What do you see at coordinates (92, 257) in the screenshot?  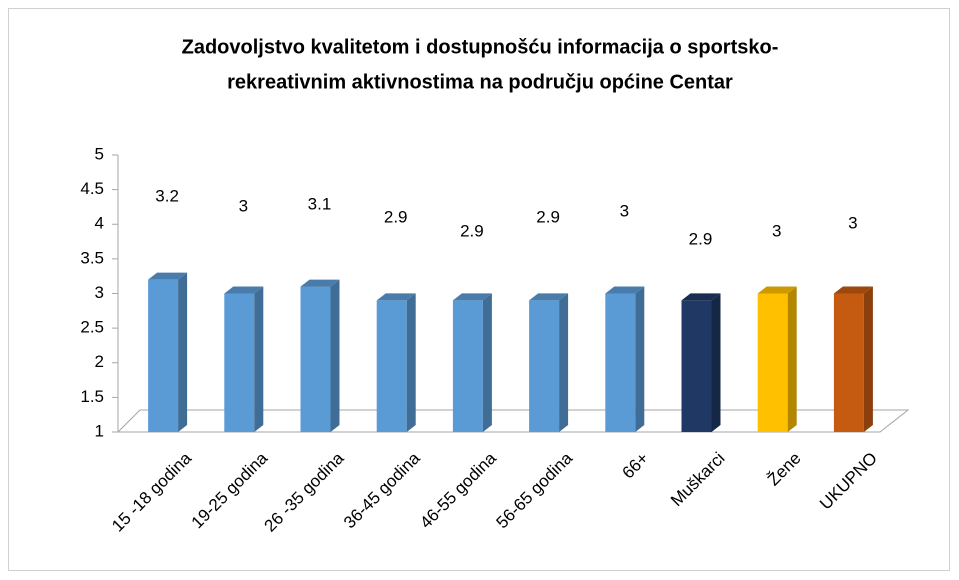 I see `y-tick-label: 3.5` at bounding box center [92, 257].